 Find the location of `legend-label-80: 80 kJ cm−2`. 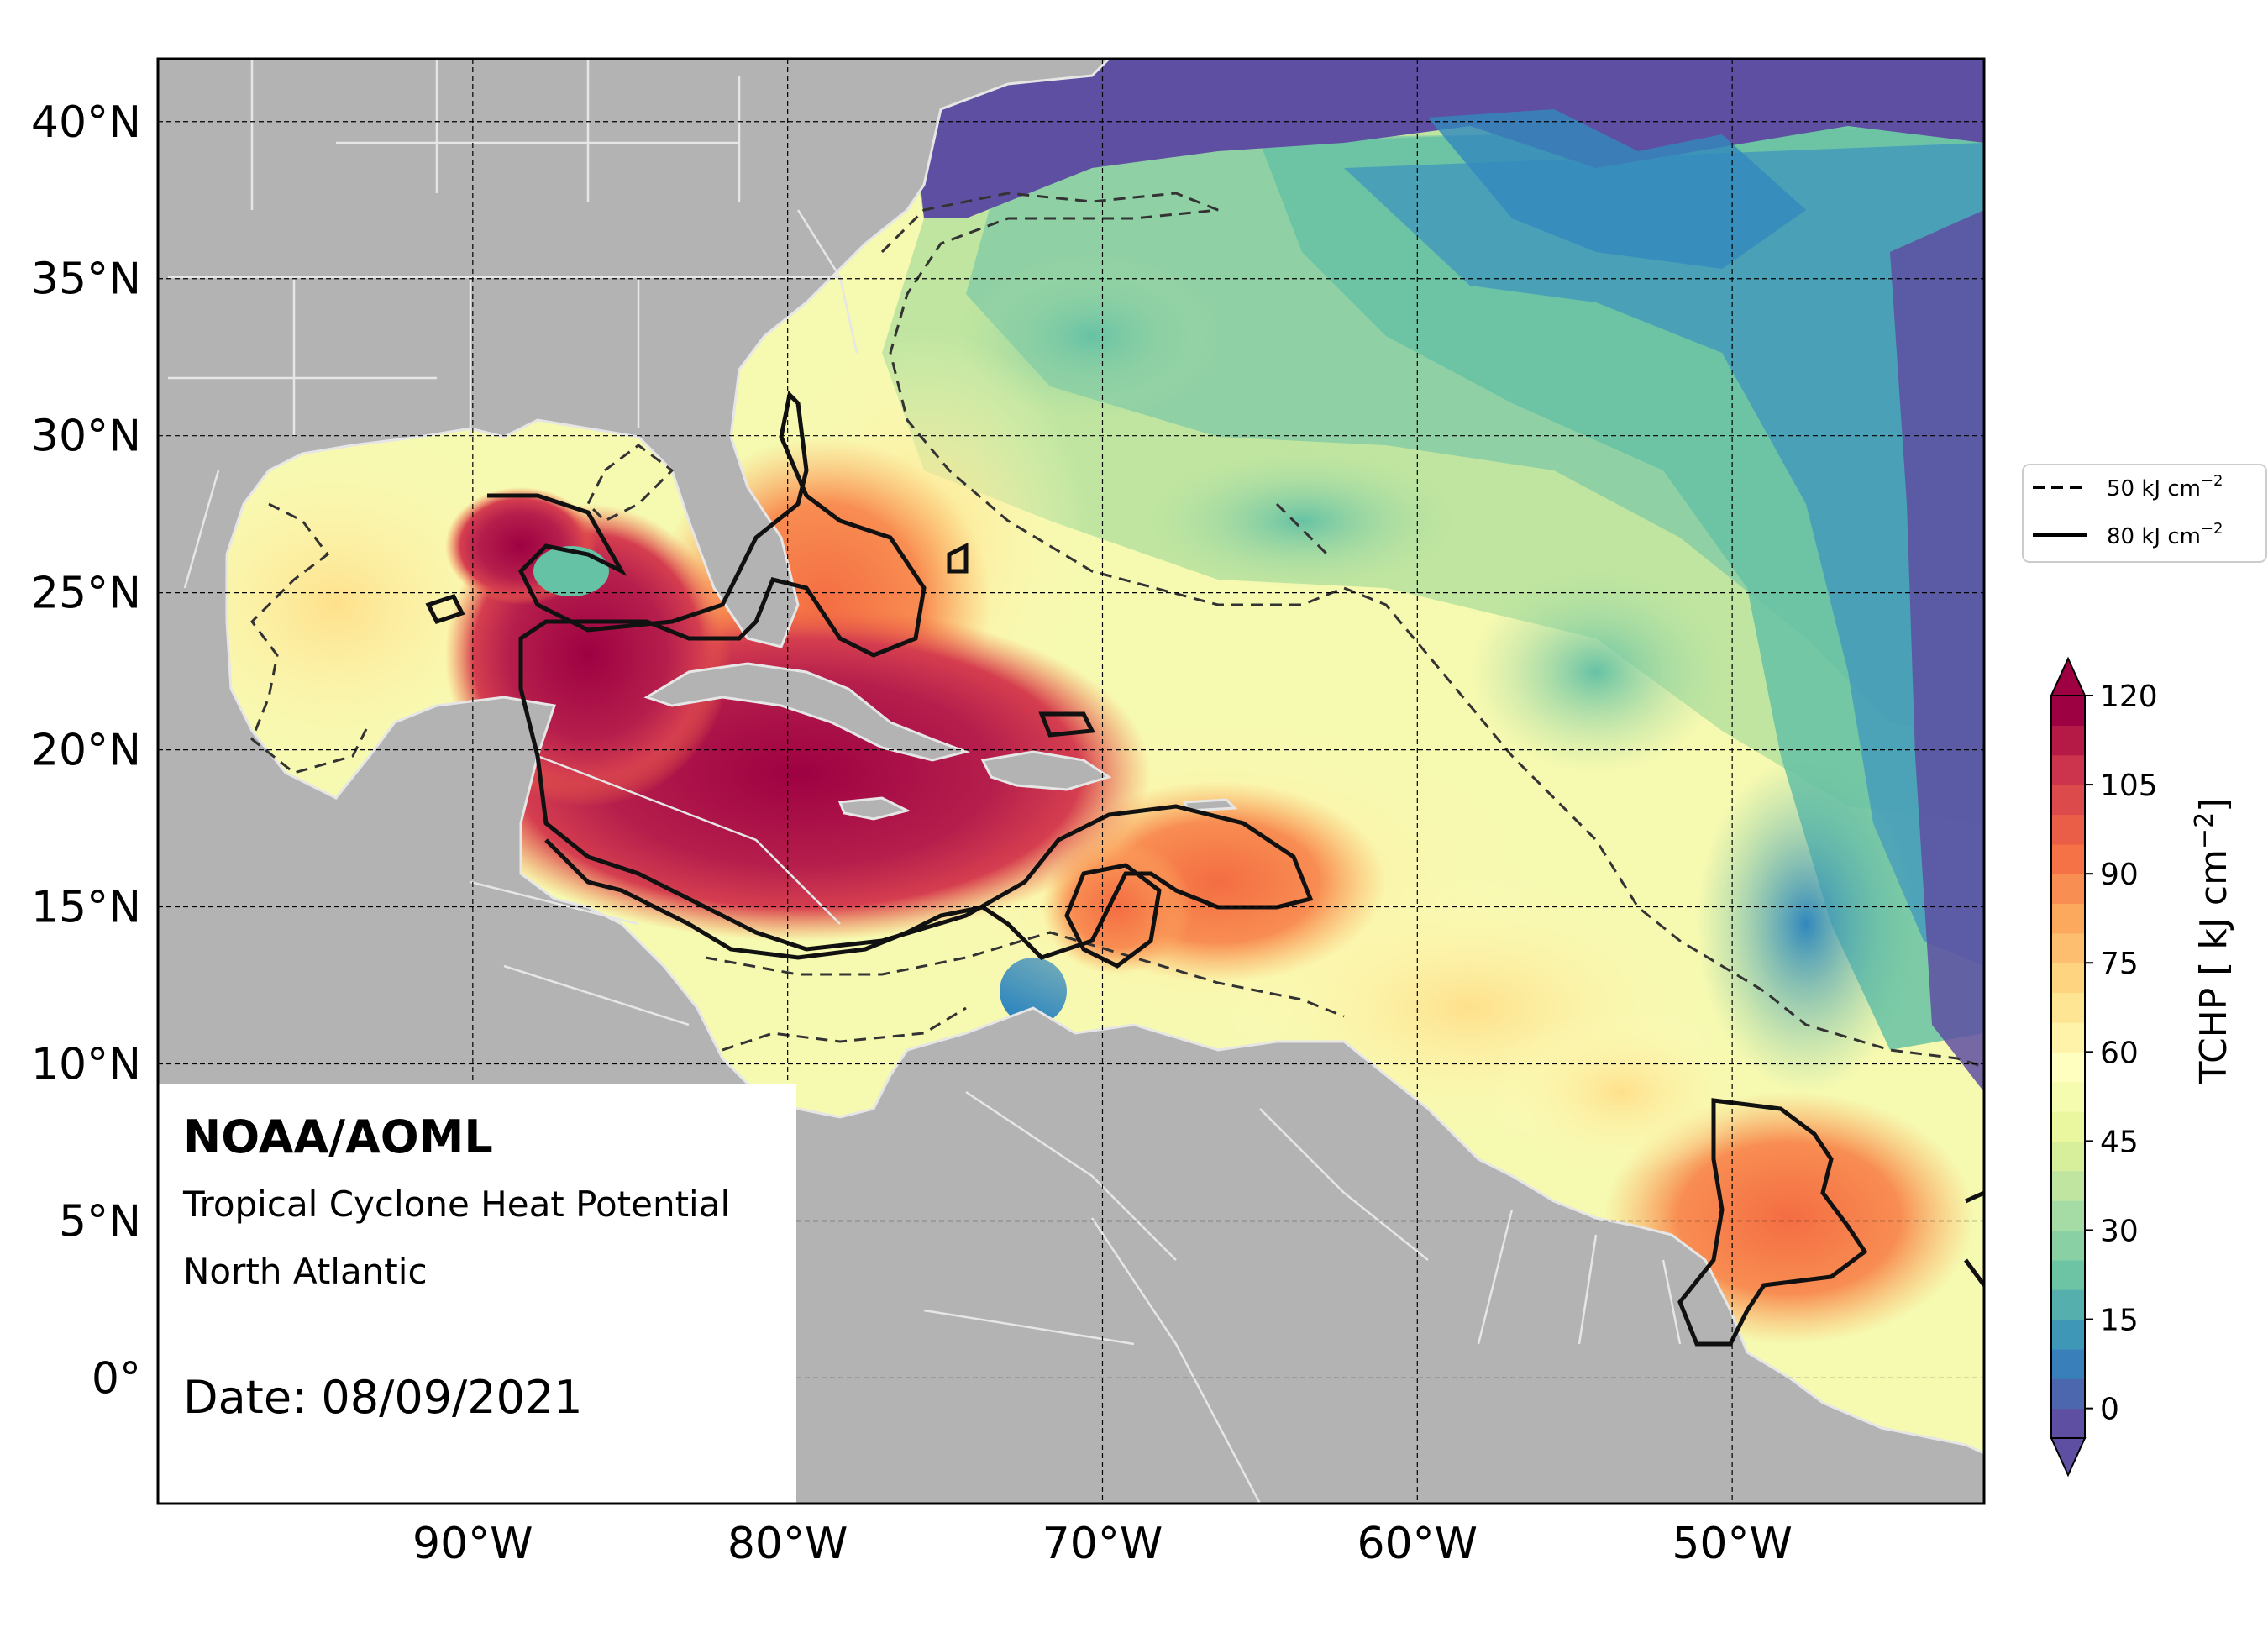

legend-label-80: 80 kJ cm−2 is located at coordinates (2165, 534).